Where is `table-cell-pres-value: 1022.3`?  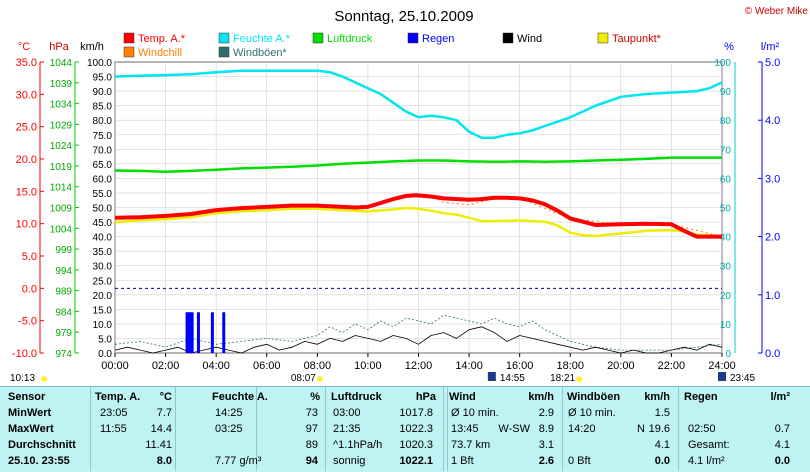
table-cell-pres-value: 1022.3 is located at coordinates (416, 429).